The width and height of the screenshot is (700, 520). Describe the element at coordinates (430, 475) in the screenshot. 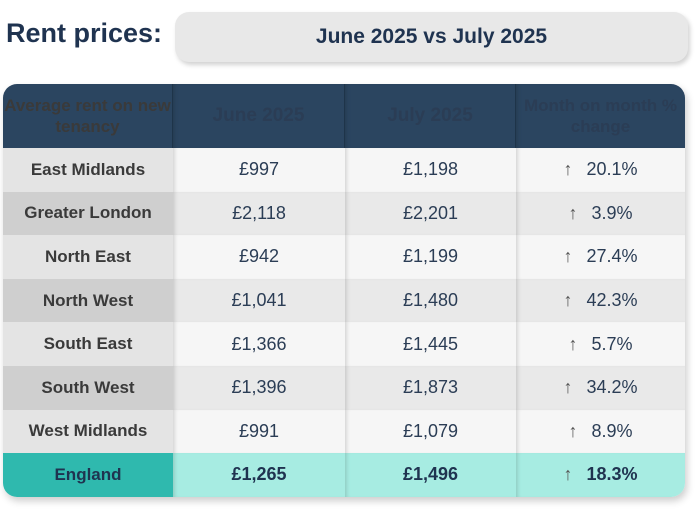

I see `july-cell: £1,496` at that location.